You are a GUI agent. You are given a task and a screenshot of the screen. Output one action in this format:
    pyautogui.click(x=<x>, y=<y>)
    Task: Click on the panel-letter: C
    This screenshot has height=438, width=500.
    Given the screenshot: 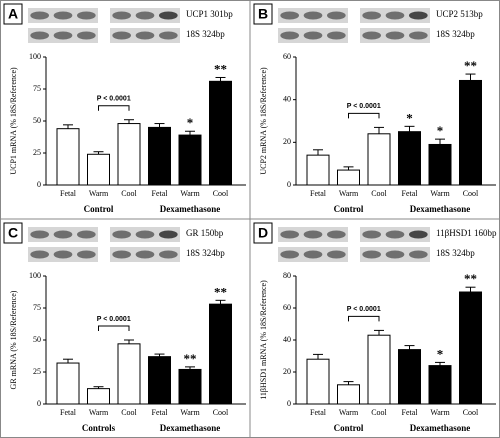 What is the action you would take?
    pyautogui.click(x=13, y=233)
    